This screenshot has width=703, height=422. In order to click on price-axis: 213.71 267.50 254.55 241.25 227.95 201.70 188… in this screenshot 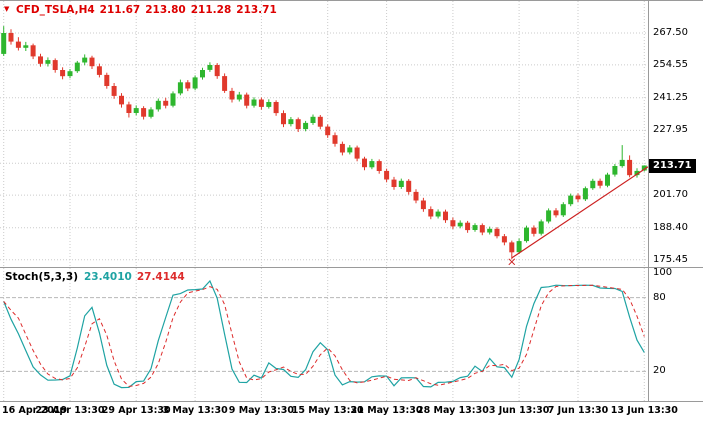, I will do `click(676, 201)`.